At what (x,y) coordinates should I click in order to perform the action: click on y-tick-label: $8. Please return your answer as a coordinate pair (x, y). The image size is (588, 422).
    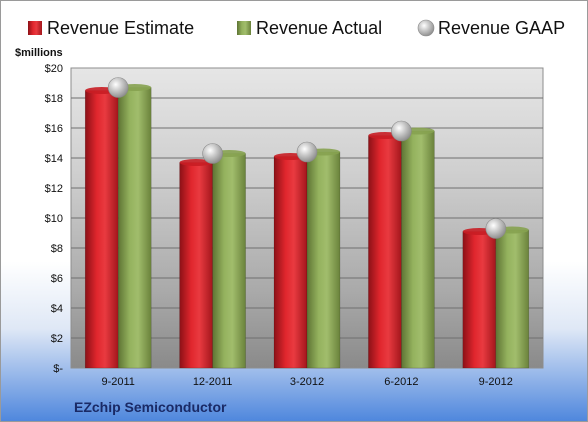
    Looking at the image, I should click on (57, 249).